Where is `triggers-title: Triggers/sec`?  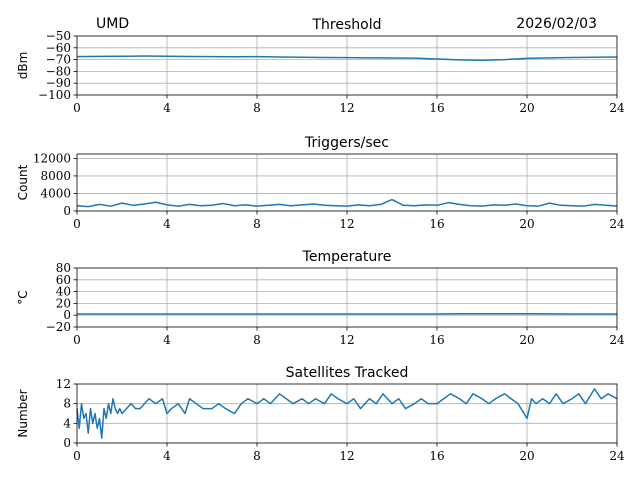
triggers-title: Triggers/sec is located at coordinates (346, 143).